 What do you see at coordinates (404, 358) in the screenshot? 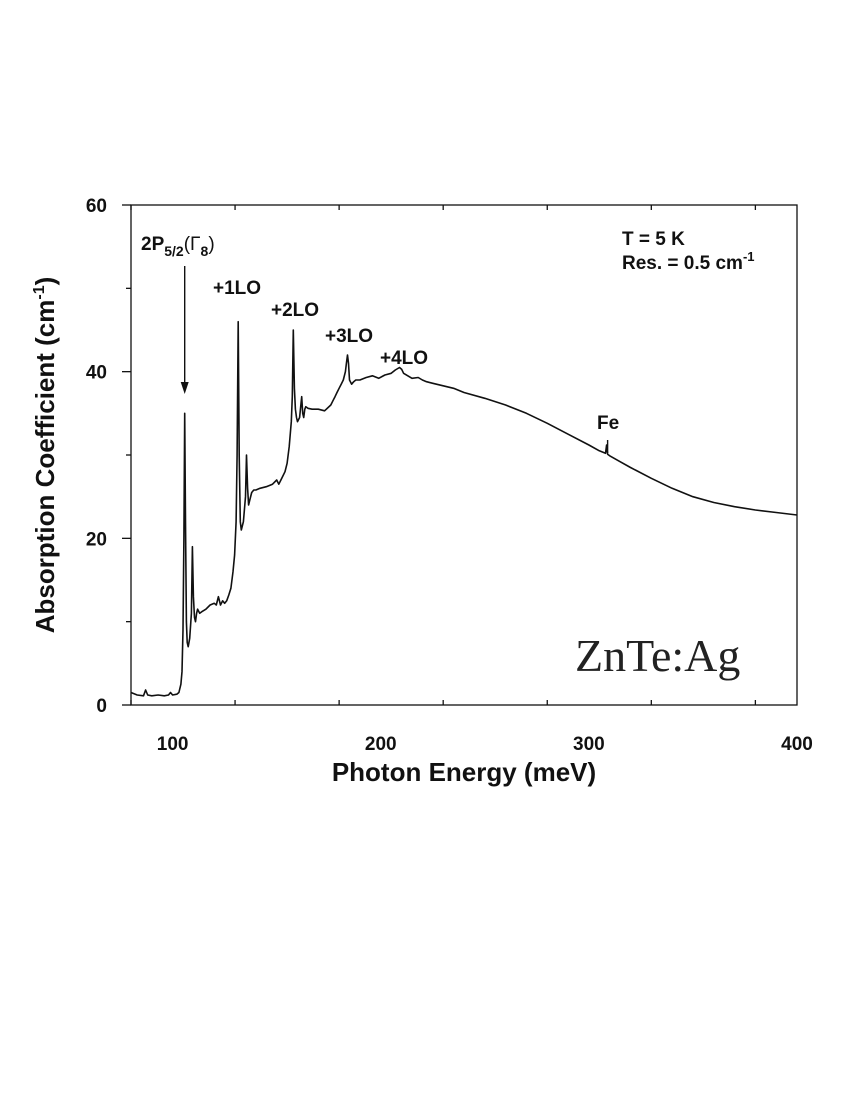
I see `peak-label-4lo: +4LO` at bounding box center [404, 358].